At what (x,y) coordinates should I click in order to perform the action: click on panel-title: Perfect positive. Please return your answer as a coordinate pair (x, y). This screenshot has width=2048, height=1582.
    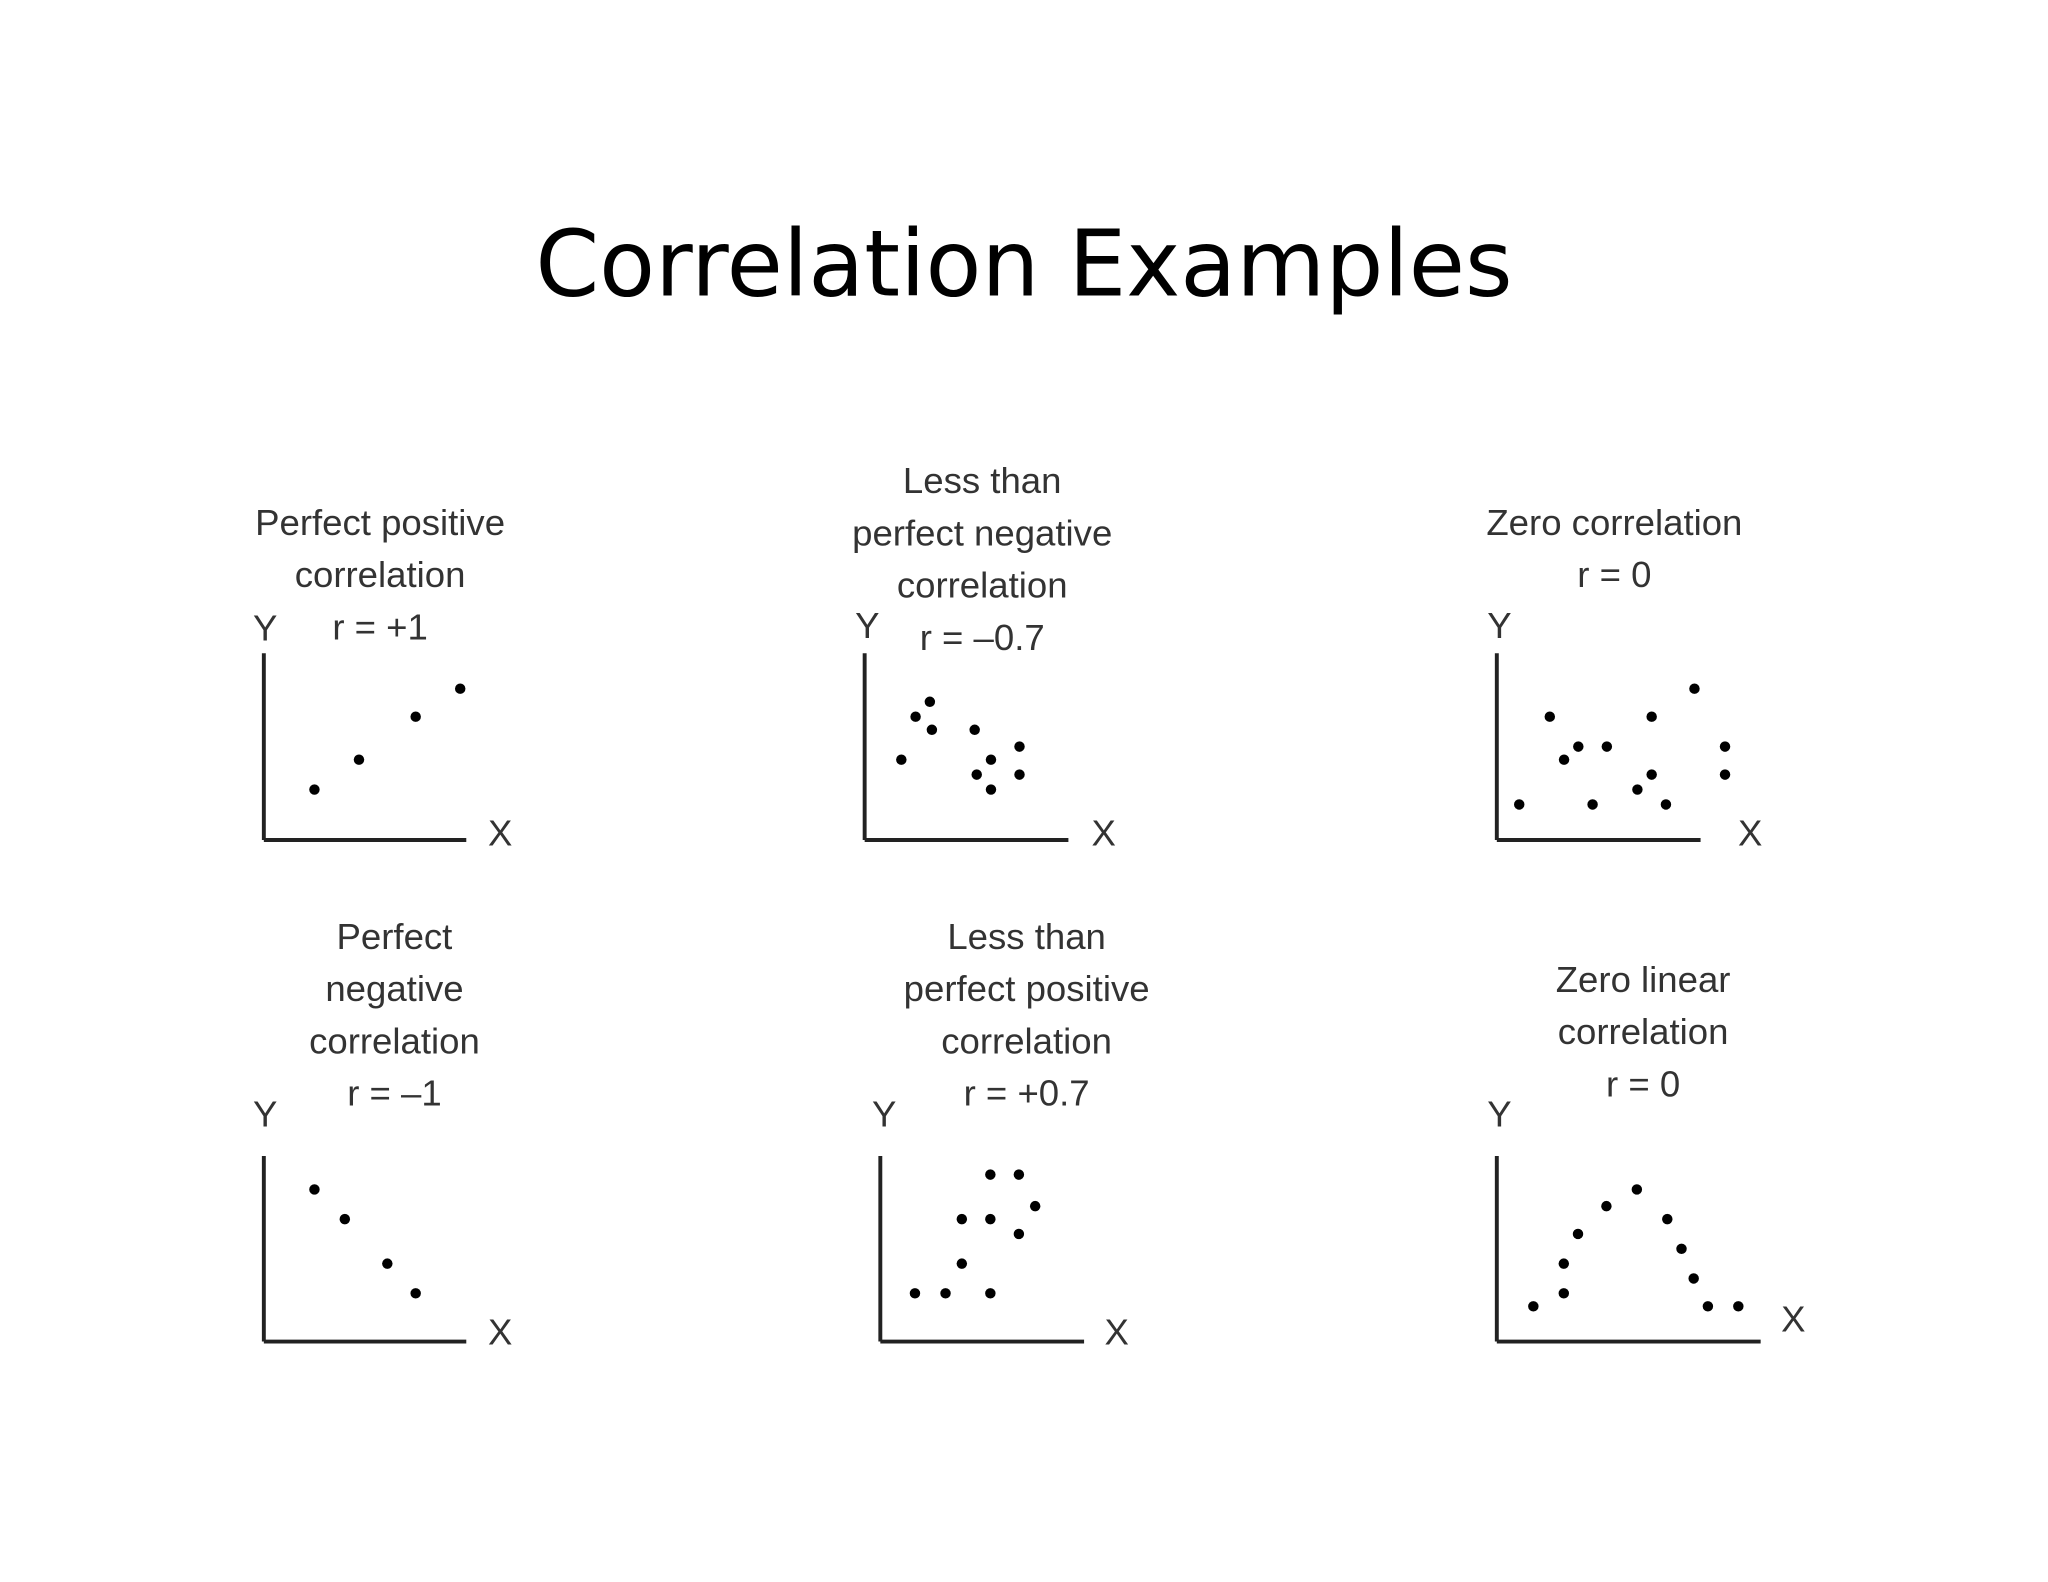
    Looking at the image, I should click on (380, 522).